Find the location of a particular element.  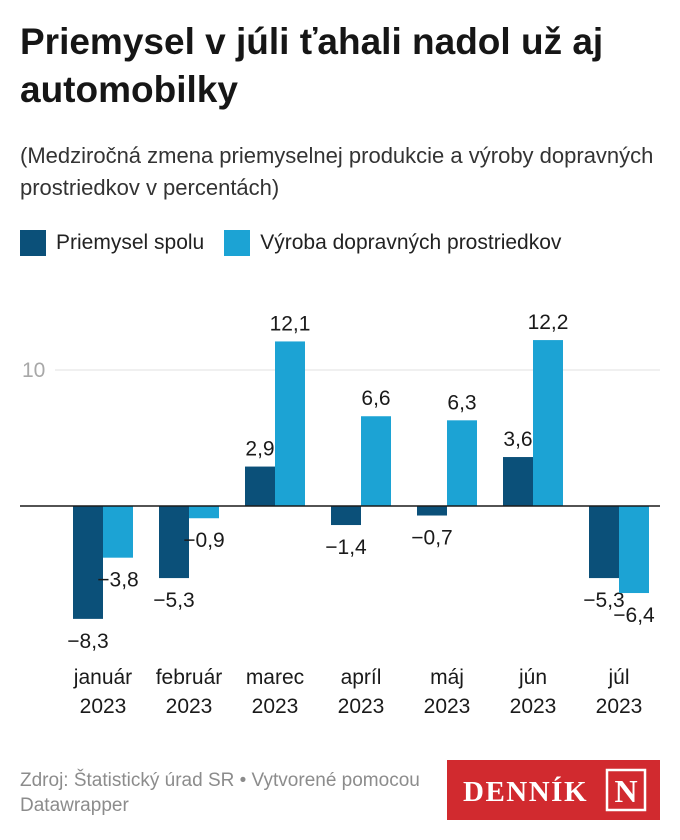

value-label-series-1-4: −0,7 is located at coordinates (431, 538).